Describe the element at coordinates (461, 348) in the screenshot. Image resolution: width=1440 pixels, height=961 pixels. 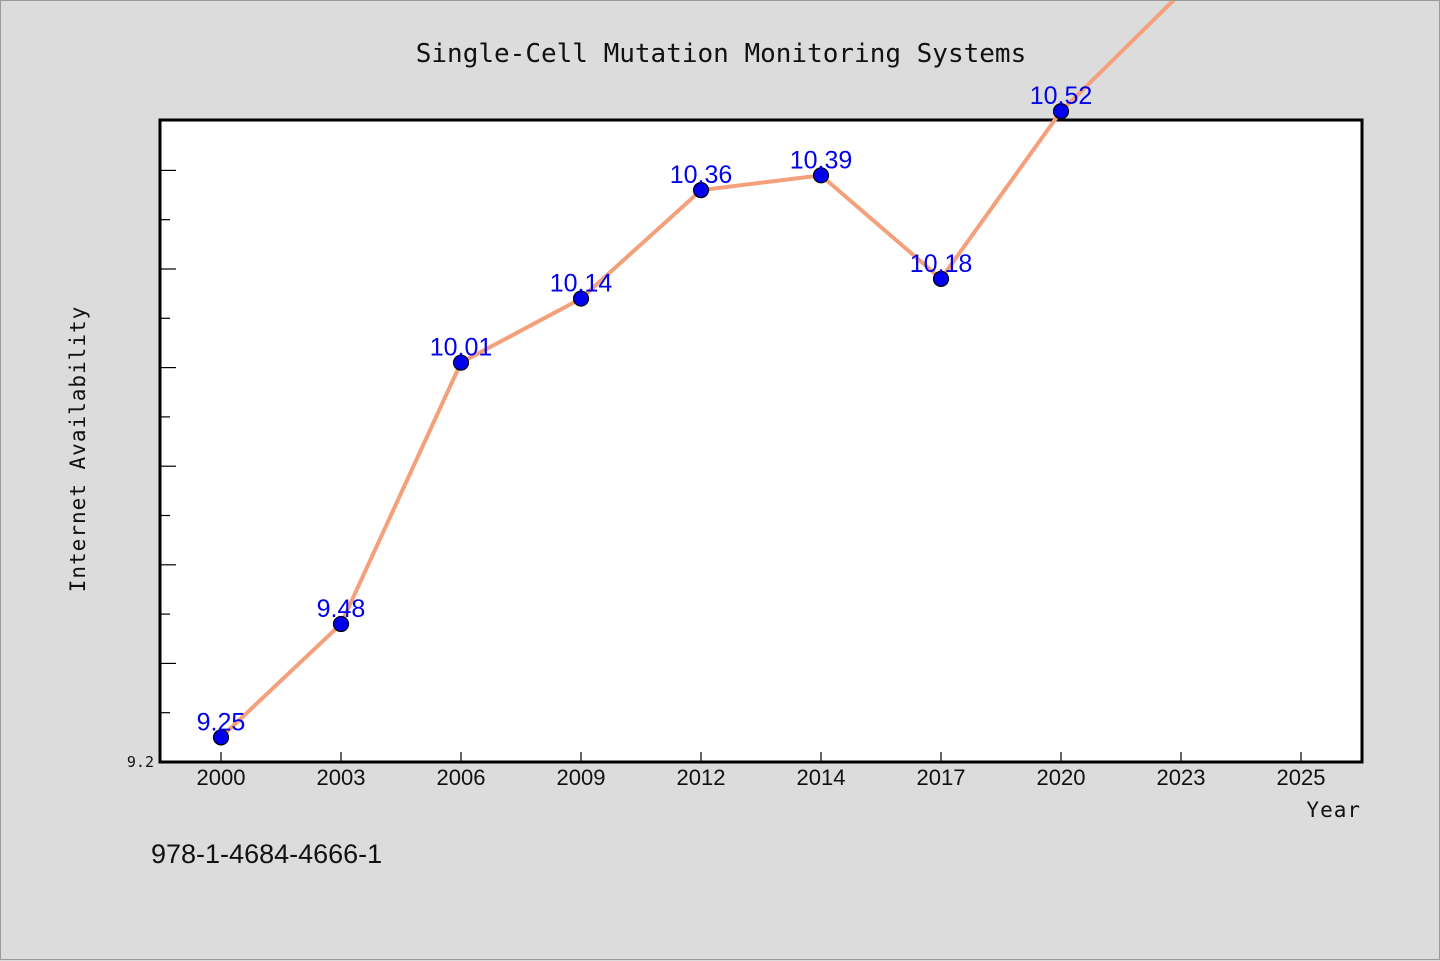
I see `data-label: 10.01` at that location.